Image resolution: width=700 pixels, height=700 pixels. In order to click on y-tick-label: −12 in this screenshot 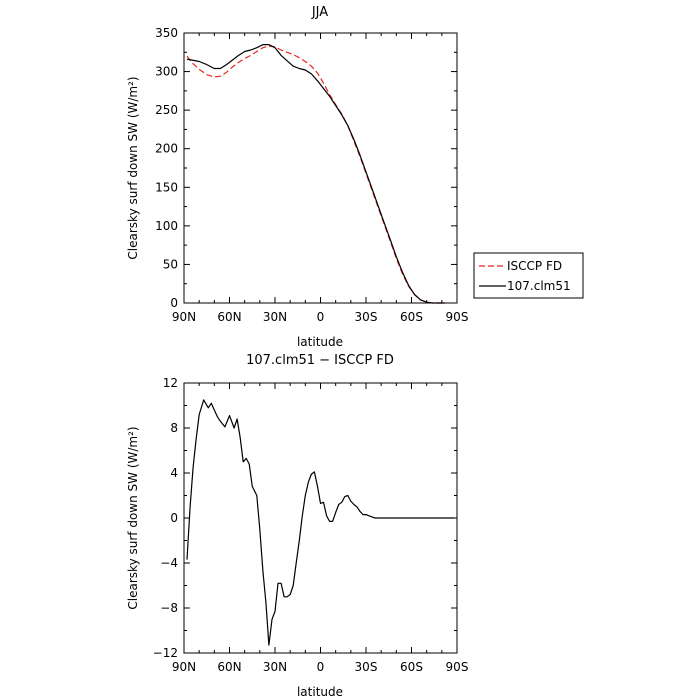, I will do `click(165, 653)`.